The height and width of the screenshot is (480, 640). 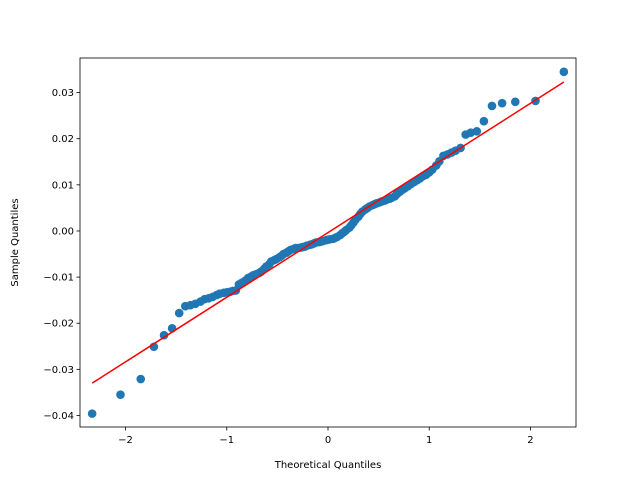 What do you see at coordinates (63, 139) in the screenshot?
I see `y-tick-label: 0.02` at bounding box center [63, 139].